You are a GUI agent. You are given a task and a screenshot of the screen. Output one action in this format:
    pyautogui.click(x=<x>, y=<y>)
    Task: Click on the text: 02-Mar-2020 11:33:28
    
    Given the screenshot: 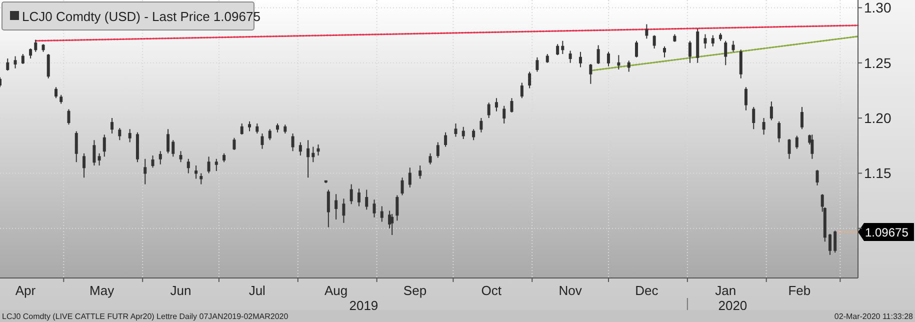 What is the action you would take?
    pyautogui.click(x=874, y=316)
    